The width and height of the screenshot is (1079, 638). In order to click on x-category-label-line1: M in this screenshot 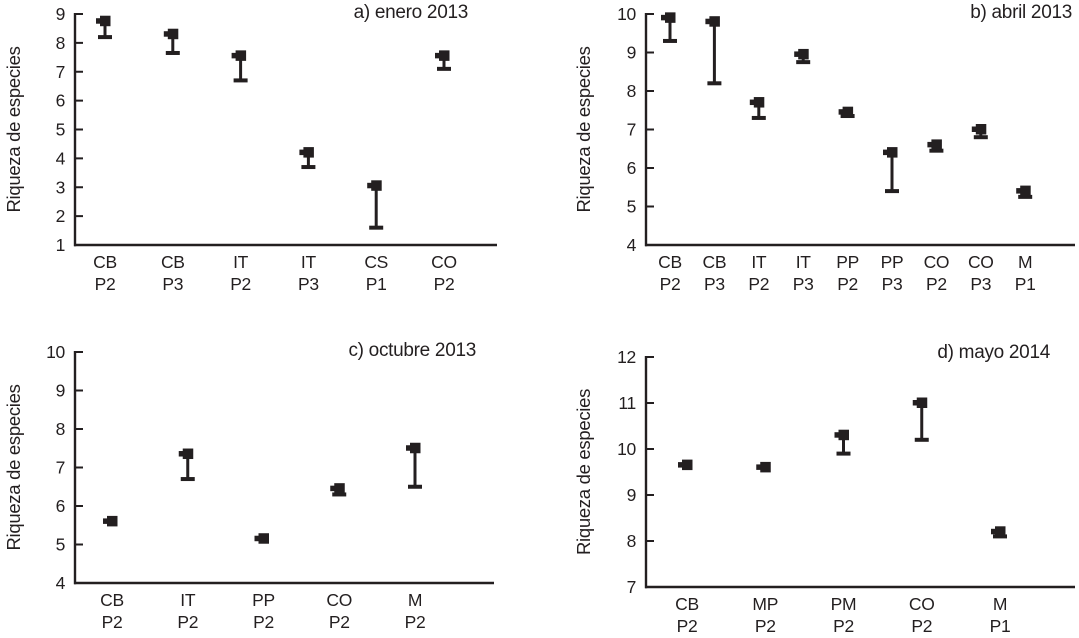, I will do `click(1000, 604)`.